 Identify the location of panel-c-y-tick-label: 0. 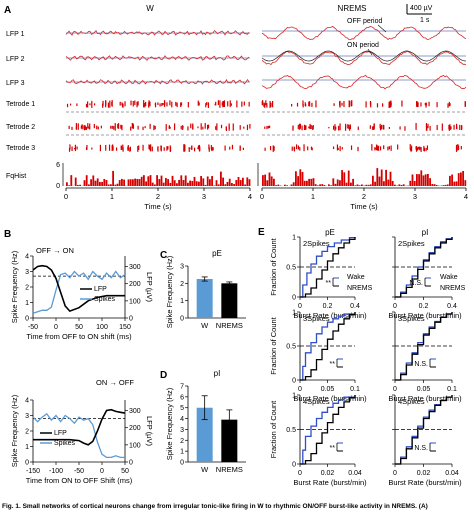
(182, 319).